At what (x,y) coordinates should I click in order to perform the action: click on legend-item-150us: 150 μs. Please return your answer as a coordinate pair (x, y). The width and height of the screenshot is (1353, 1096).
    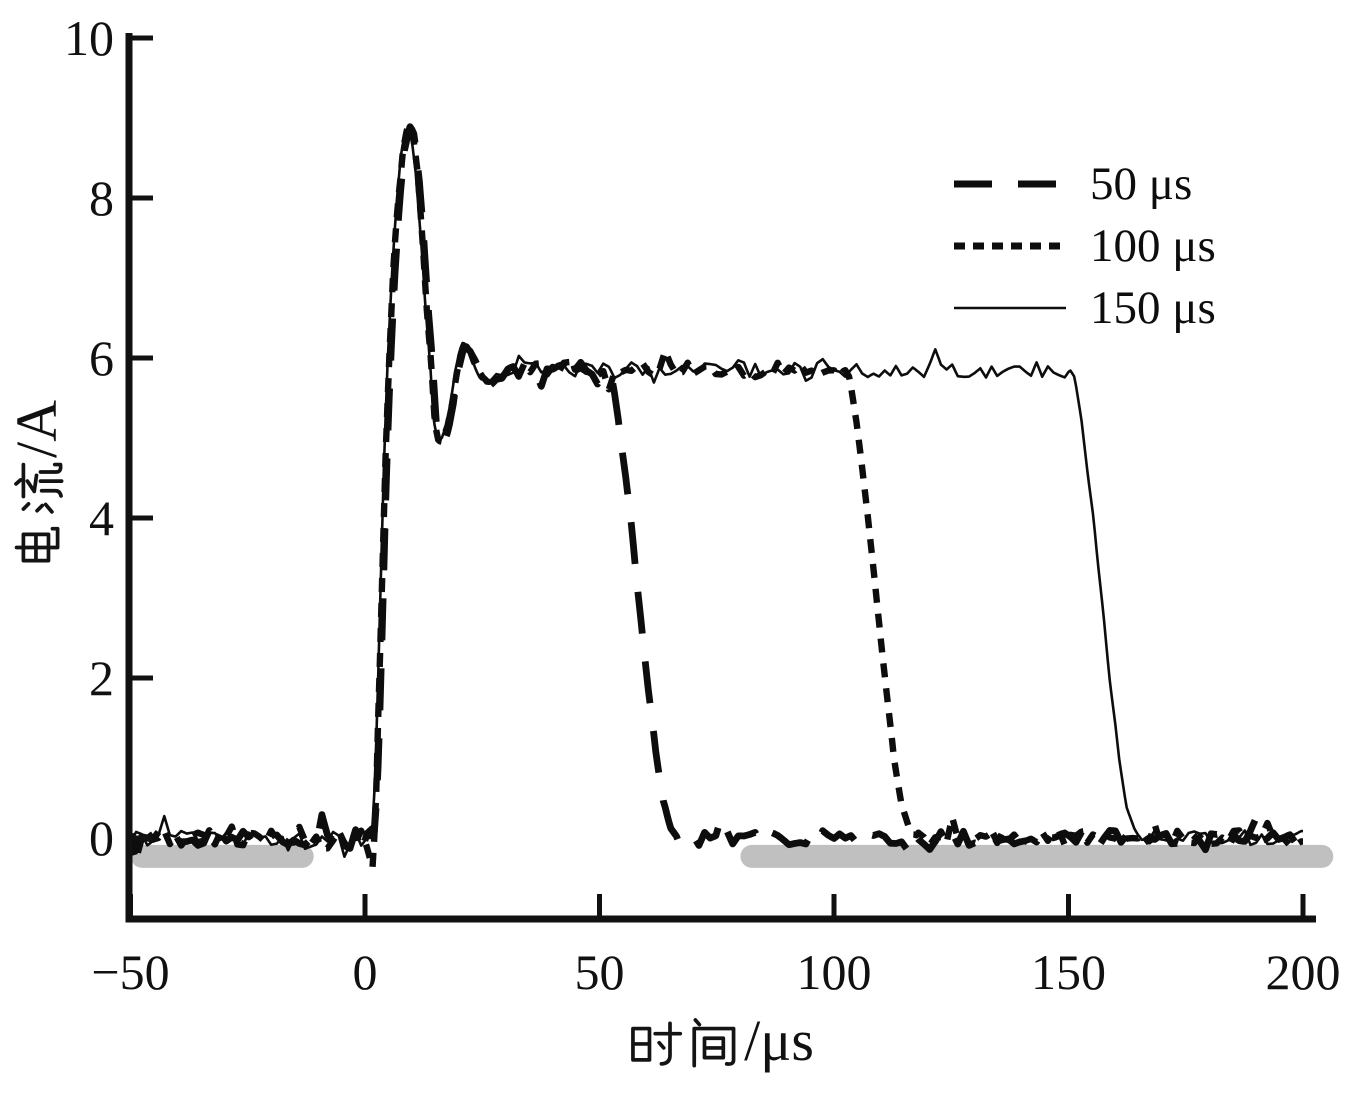
    Looking at the image, I should click on (1083, 308).